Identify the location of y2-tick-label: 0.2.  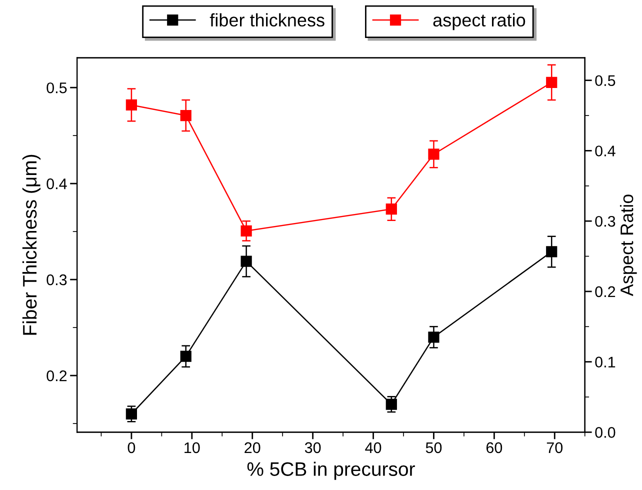
(605, 292).